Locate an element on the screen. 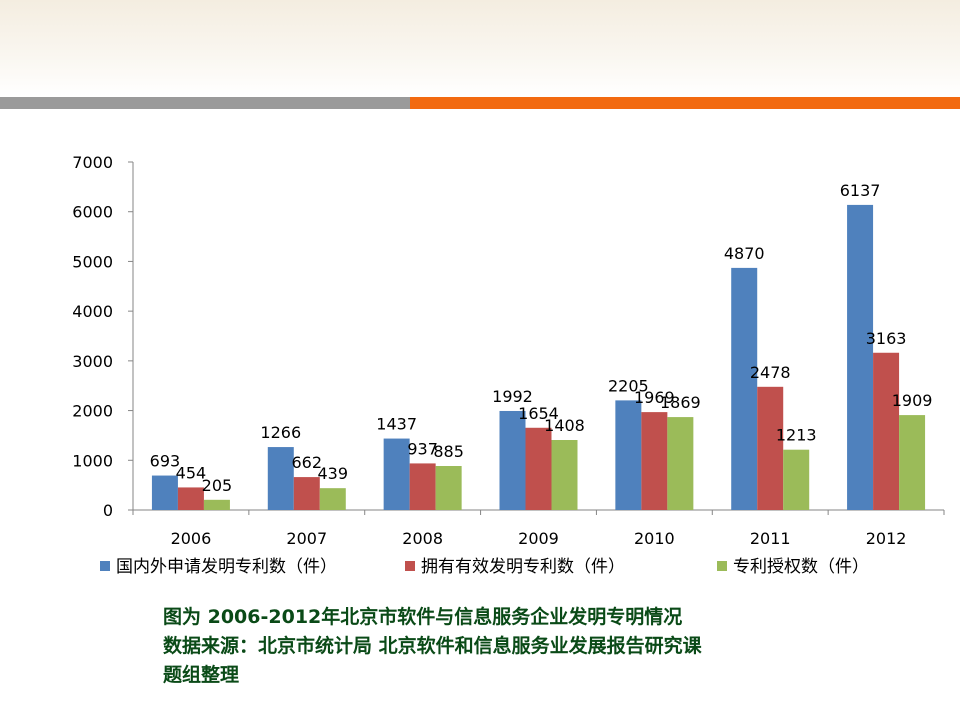  bar-value-label: 4870 is located at coordinates (744, 253).